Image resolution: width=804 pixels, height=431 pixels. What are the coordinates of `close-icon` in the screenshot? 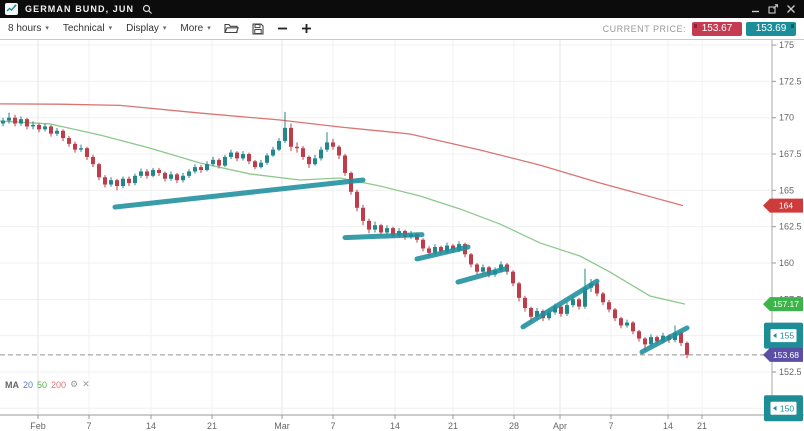 It's located at (791, 9).